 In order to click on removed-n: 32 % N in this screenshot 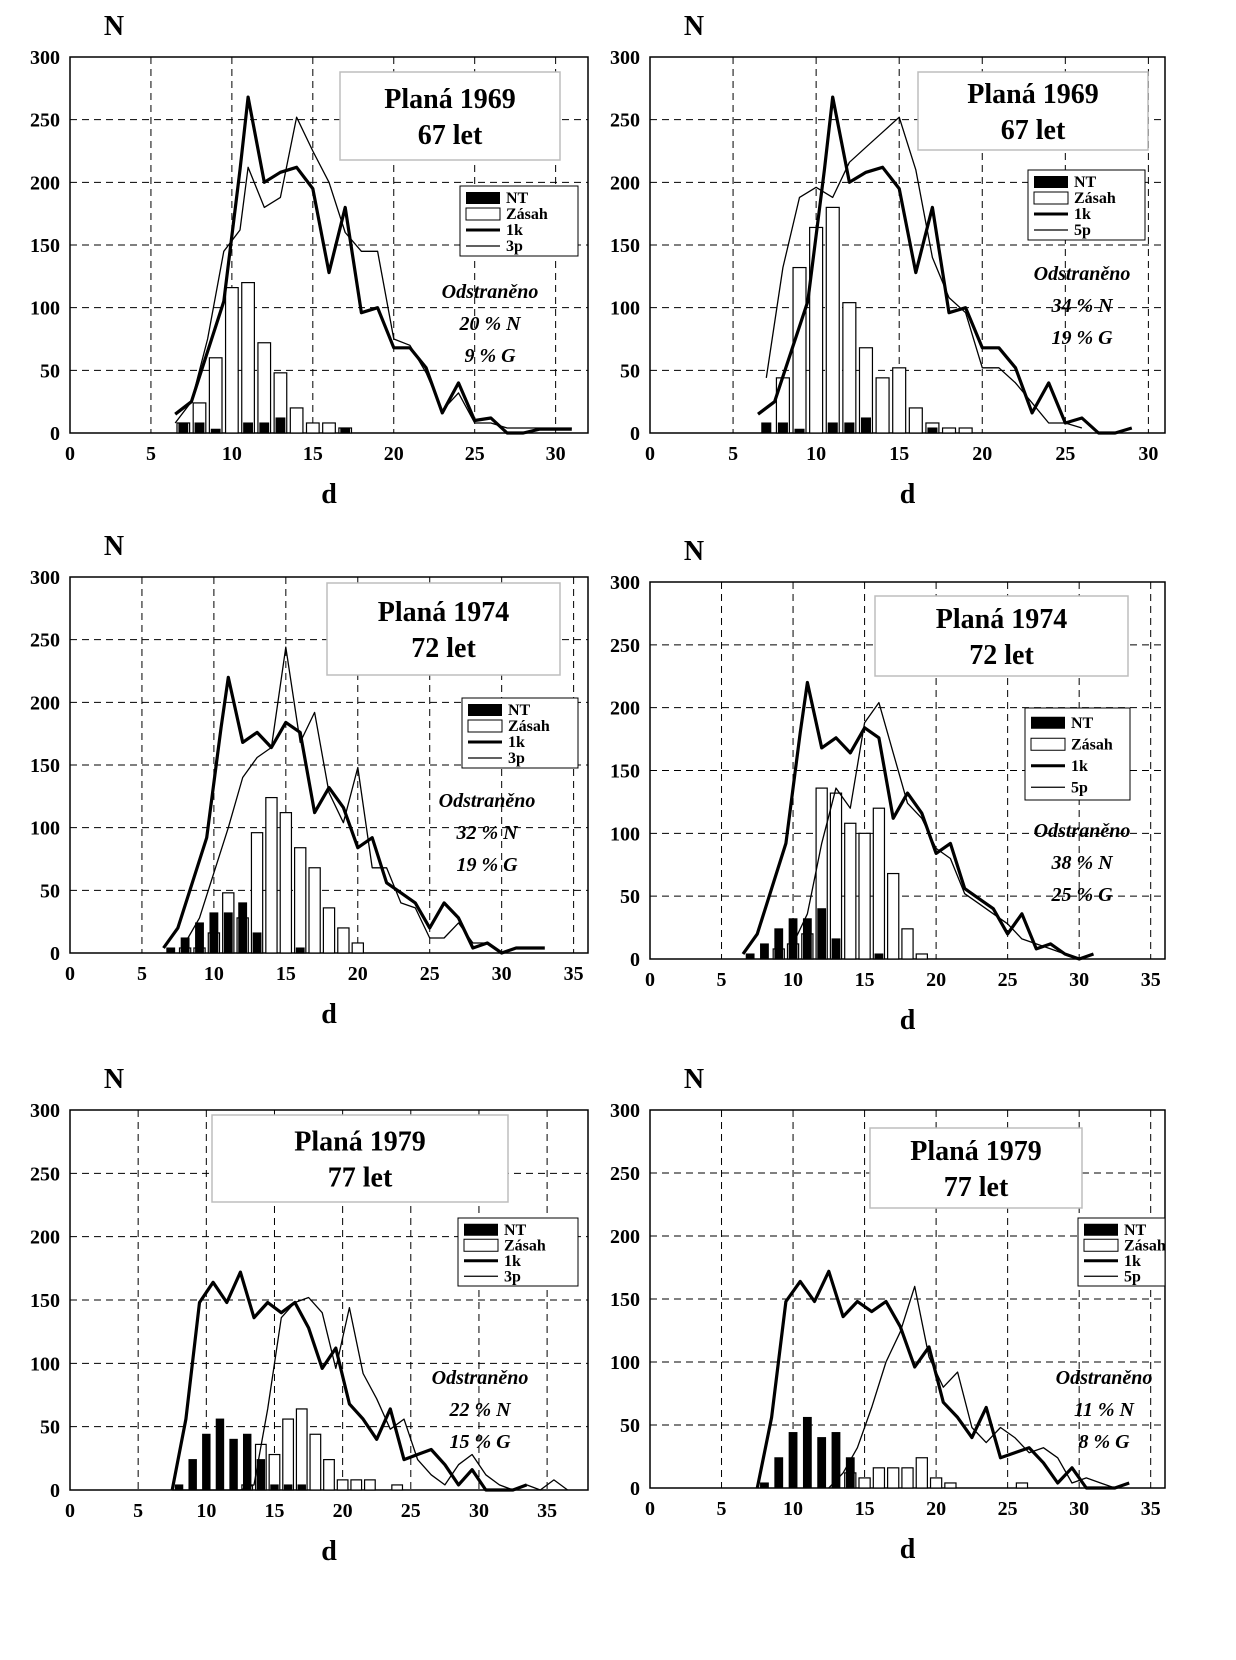, I will do `click(487, 833)`.